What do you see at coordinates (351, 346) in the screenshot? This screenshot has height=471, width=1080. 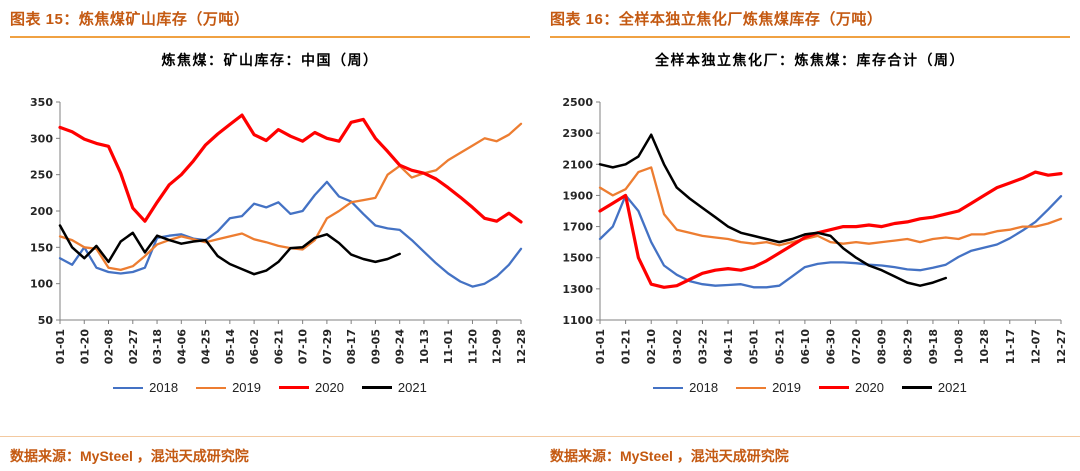 I see `x-tick-label: 08-17` at bounding box center [351, 346].